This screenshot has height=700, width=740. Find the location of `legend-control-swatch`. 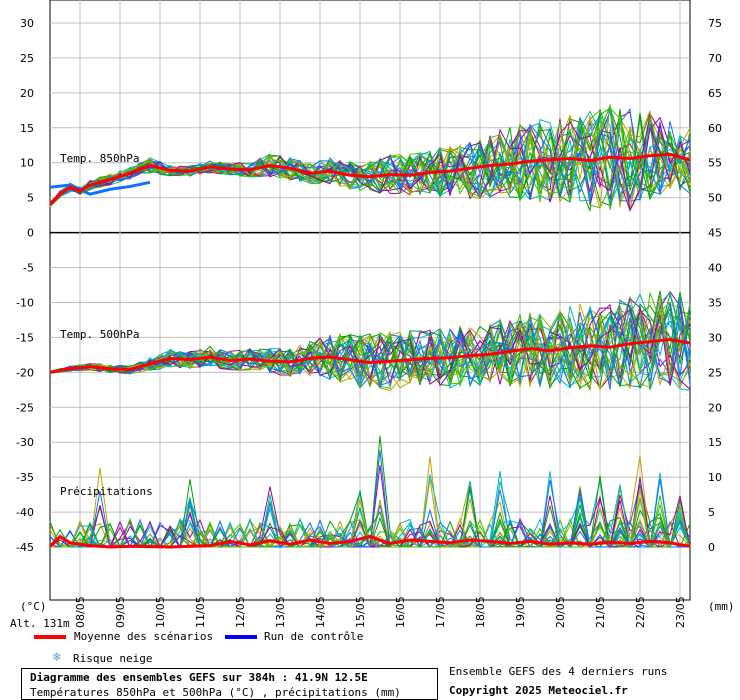

legend-control-swatch is located at coordinates (241, 637).